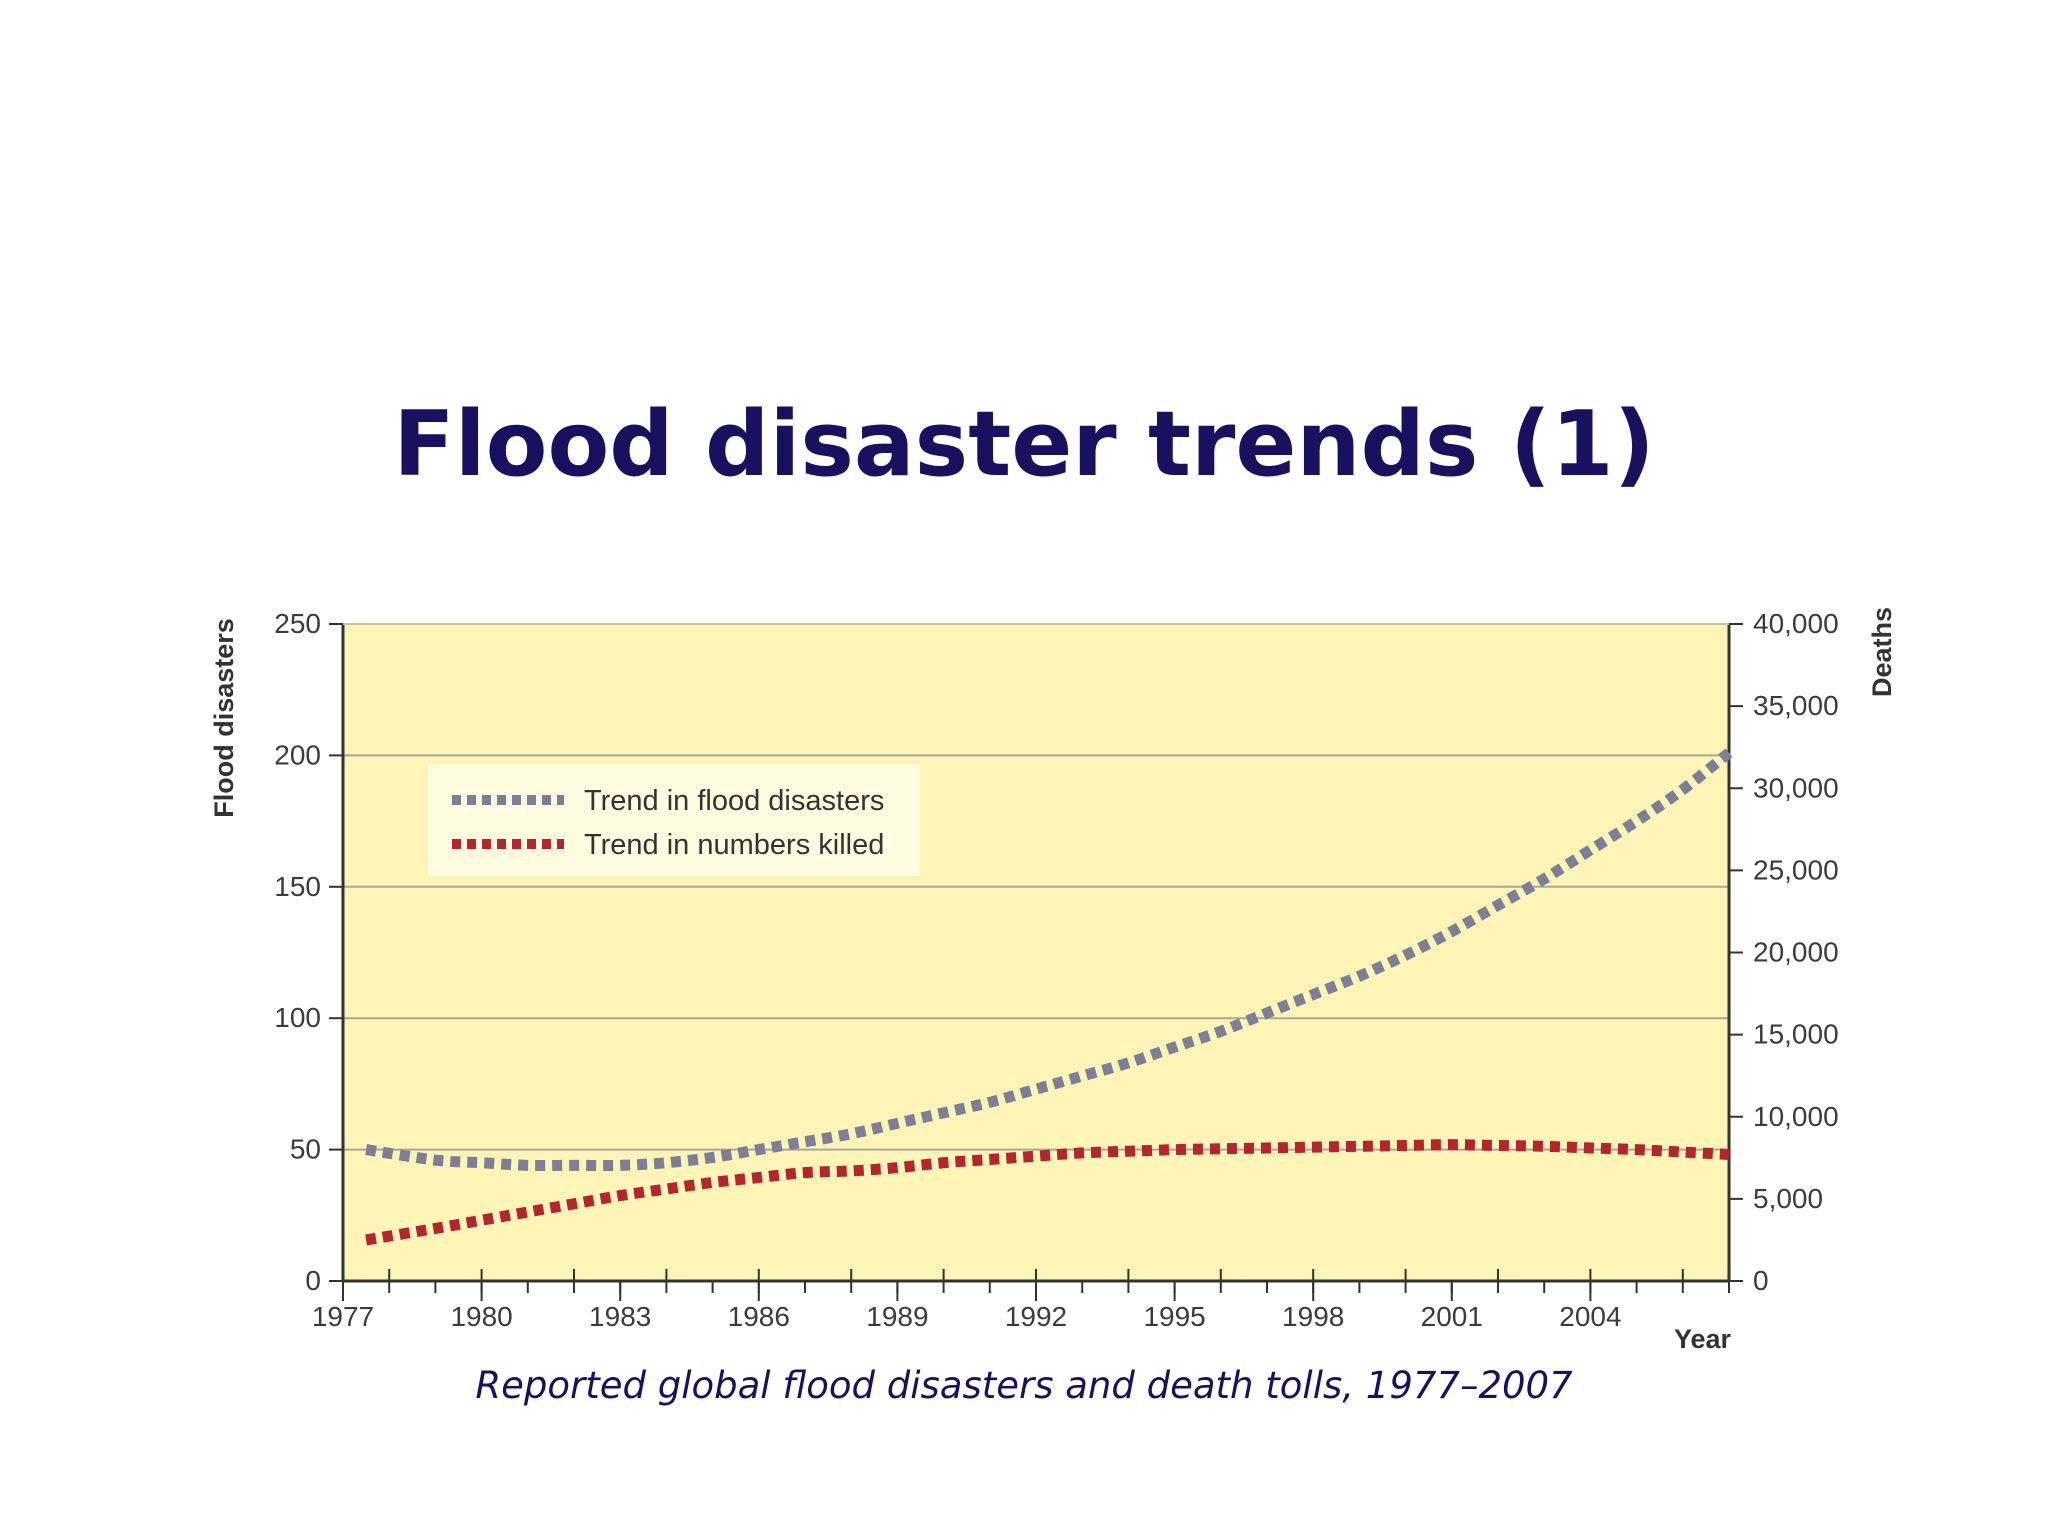  I want to click on x-tick-label: 1992, so click(1036, 1316).